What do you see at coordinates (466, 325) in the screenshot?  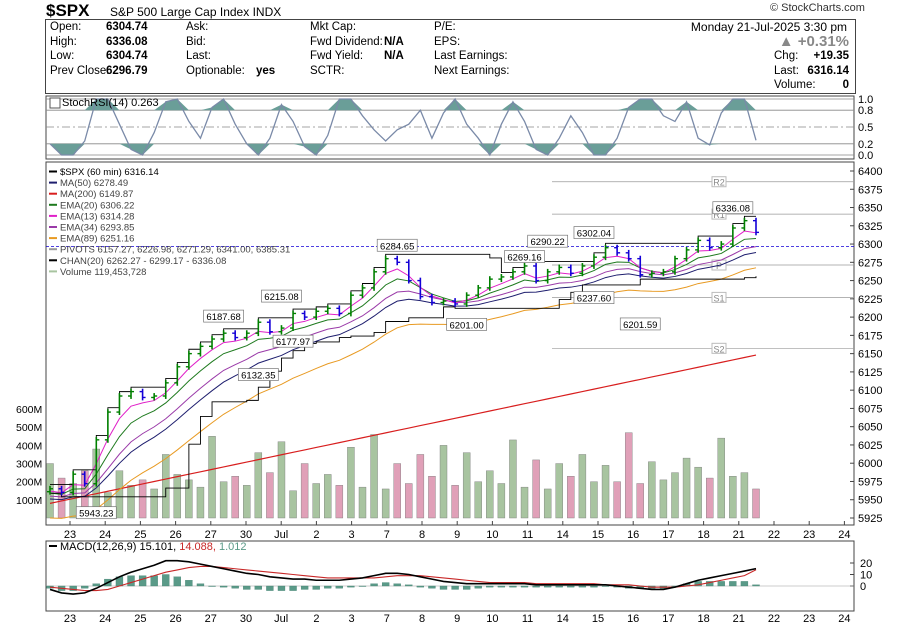 I see `annotation-label-7: 6201.00` at bounding box center [466, 325].